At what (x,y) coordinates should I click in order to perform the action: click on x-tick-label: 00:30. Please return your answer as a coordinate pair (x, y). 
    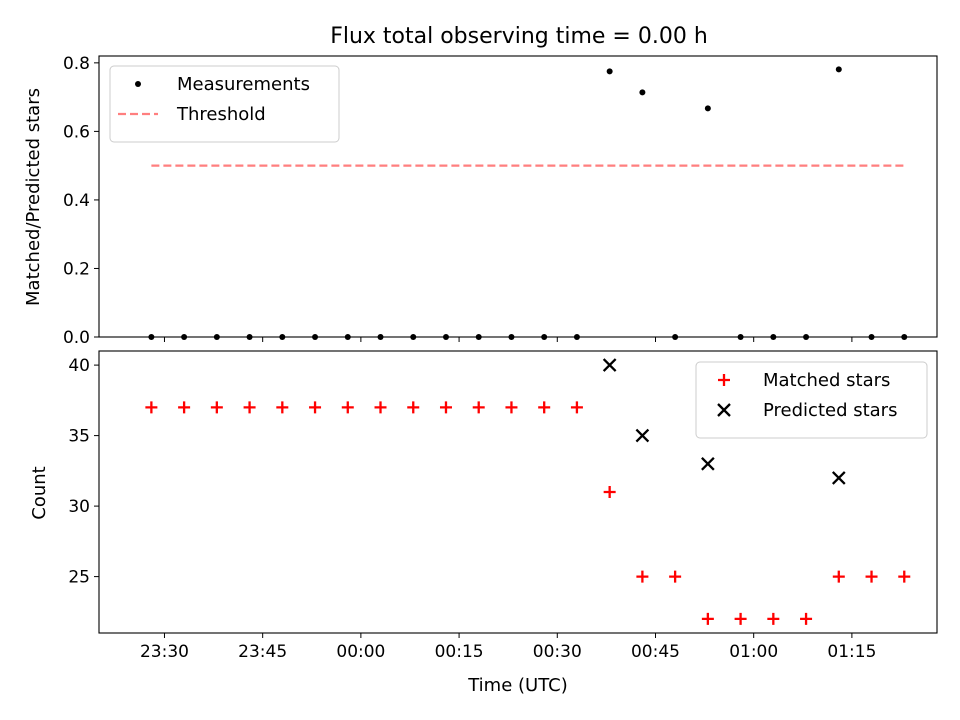
    Looking at the image, I should click on (557, 652).